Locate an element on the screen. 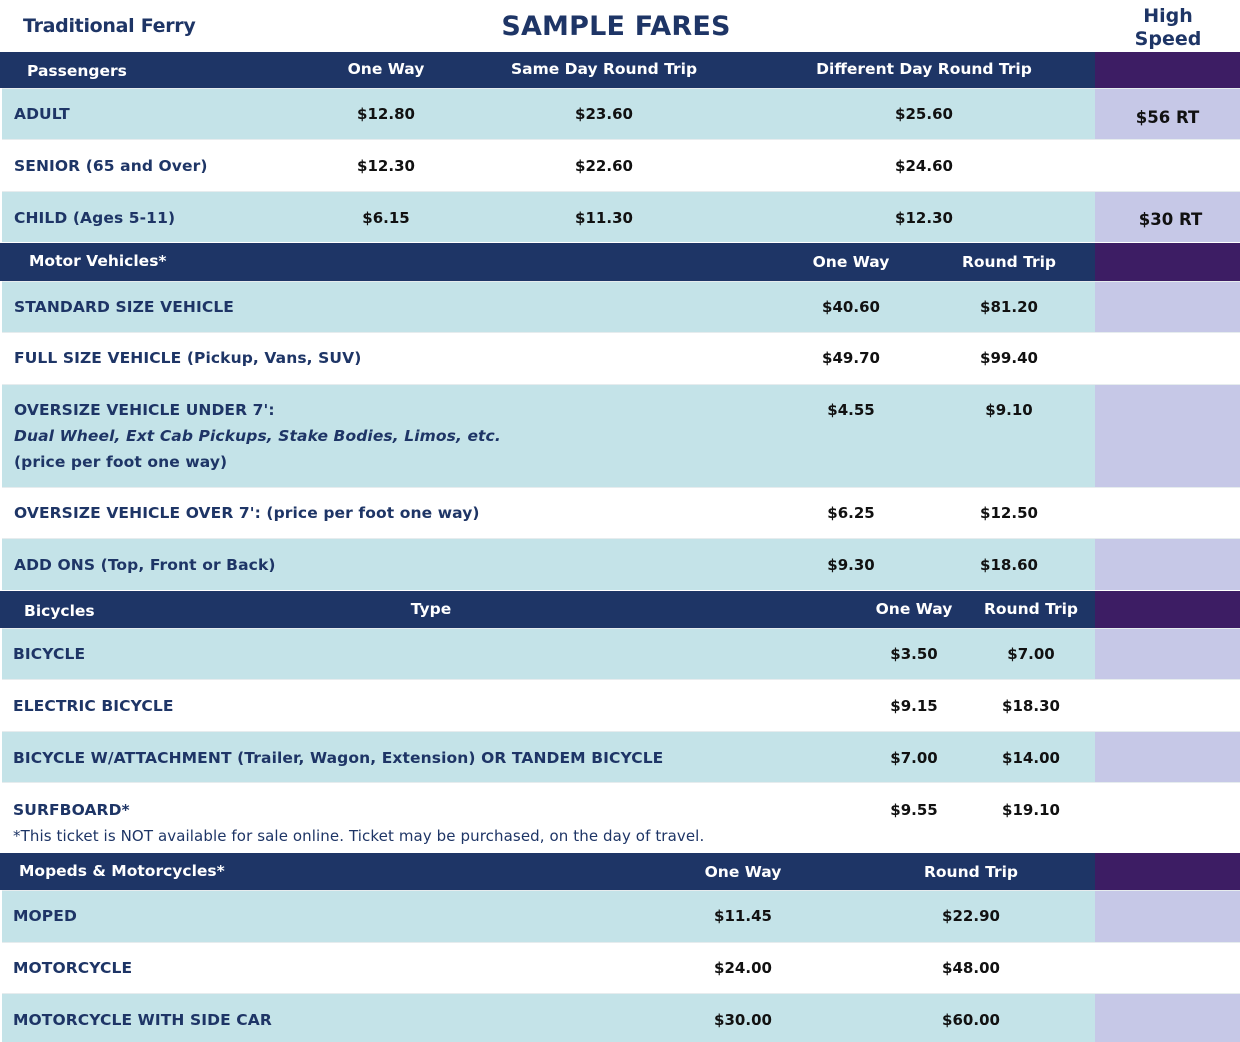 This screenshot has width=1240, height=1042. high-speed-cell: $56 RT is located at coordinates (1167, 114).